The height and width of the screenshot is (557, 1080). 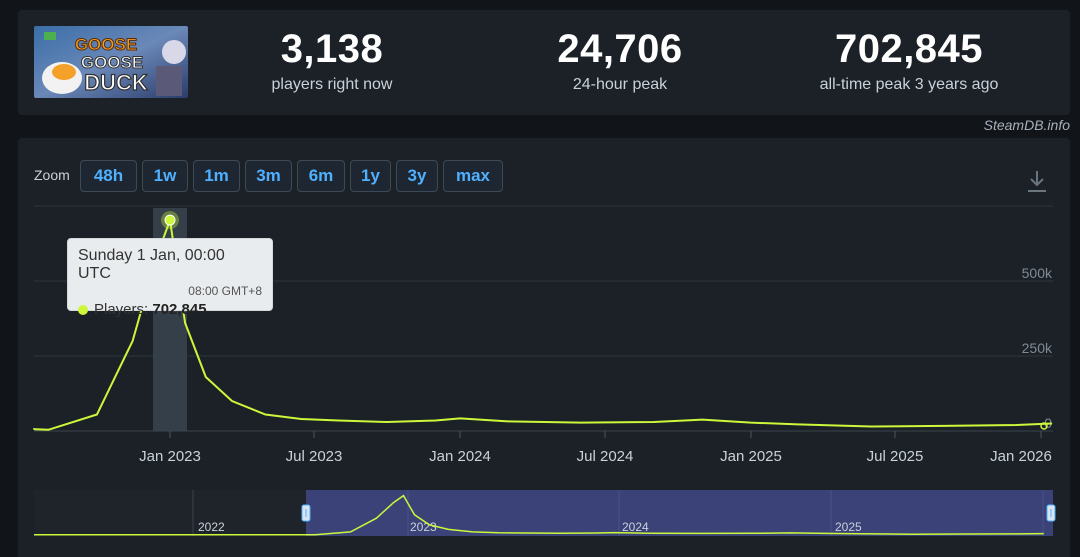 I want to click on logo-text-1: GOOSE, so click(x=106, y=44).